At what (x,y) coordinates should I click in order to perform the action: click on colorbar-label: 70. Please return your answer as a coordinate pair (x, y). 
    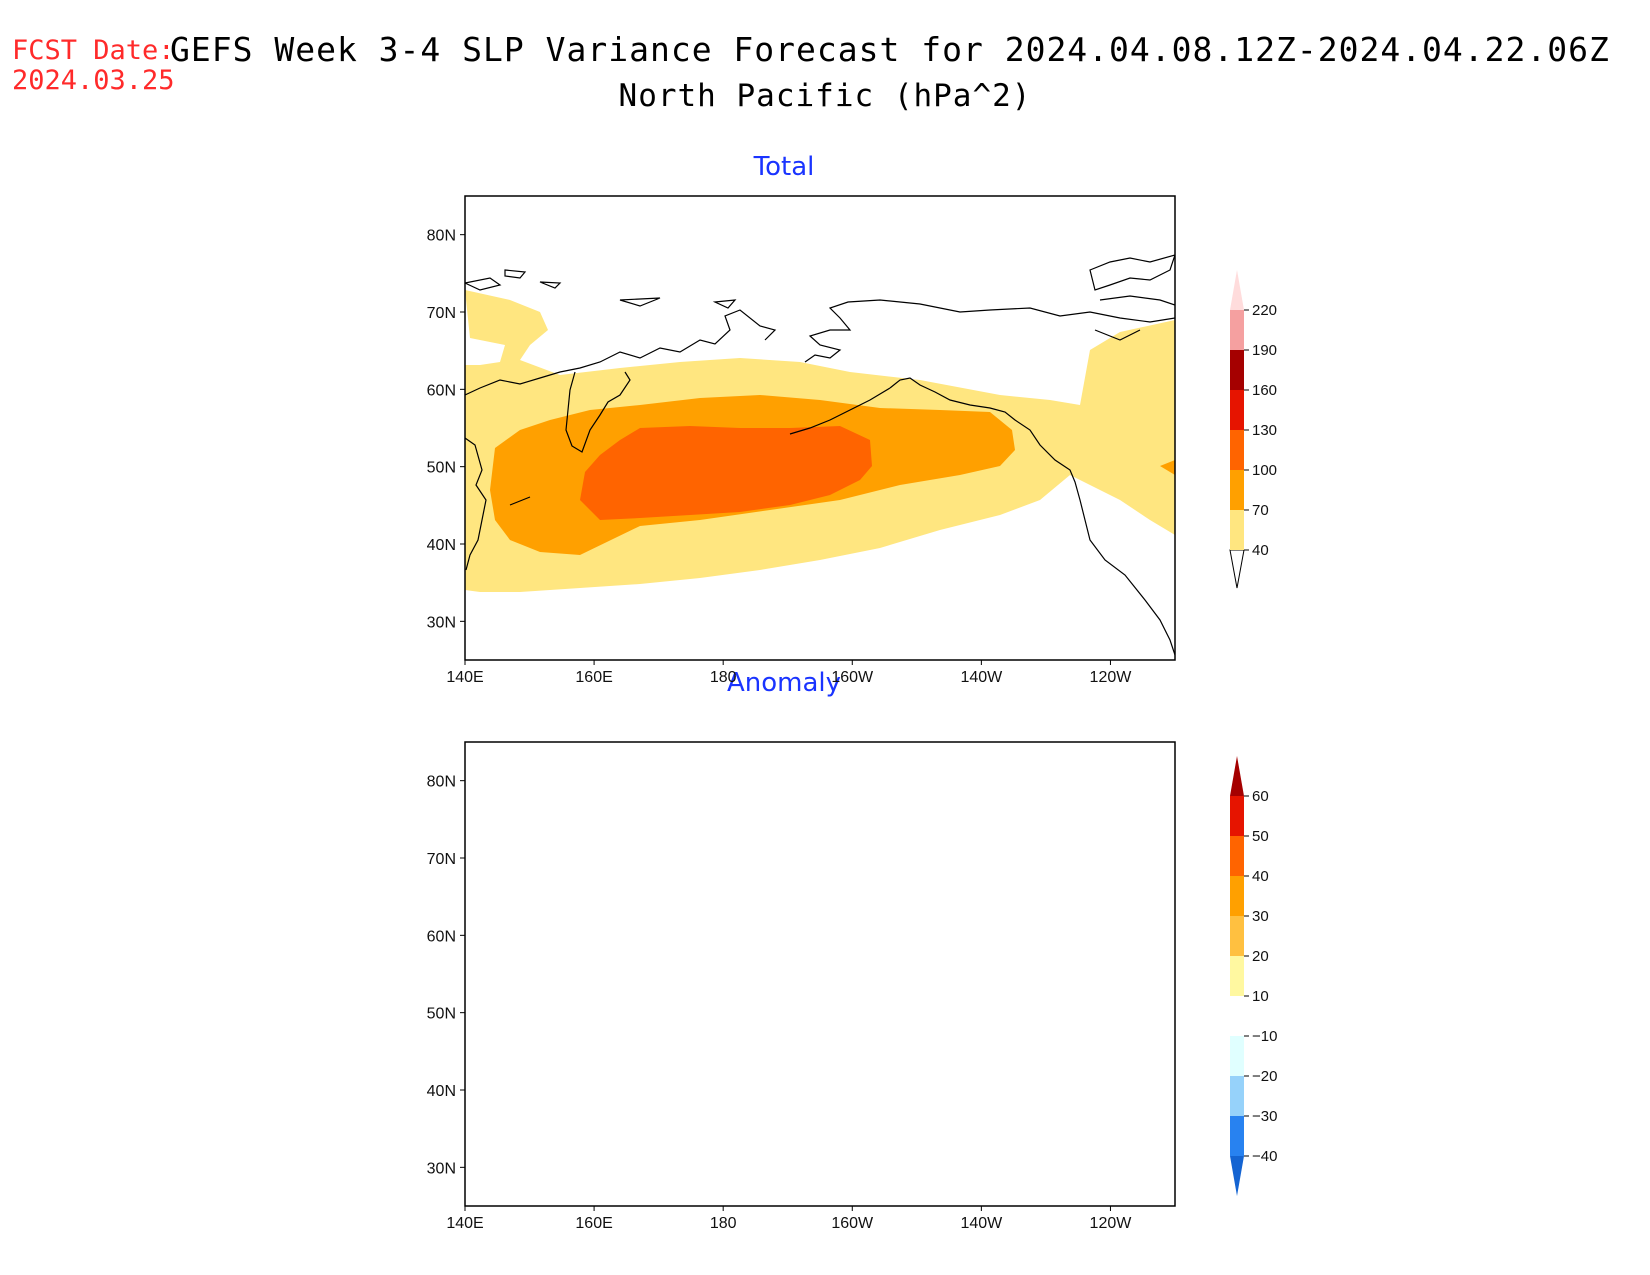
    Looking at the image, I should click on (1260, 510).